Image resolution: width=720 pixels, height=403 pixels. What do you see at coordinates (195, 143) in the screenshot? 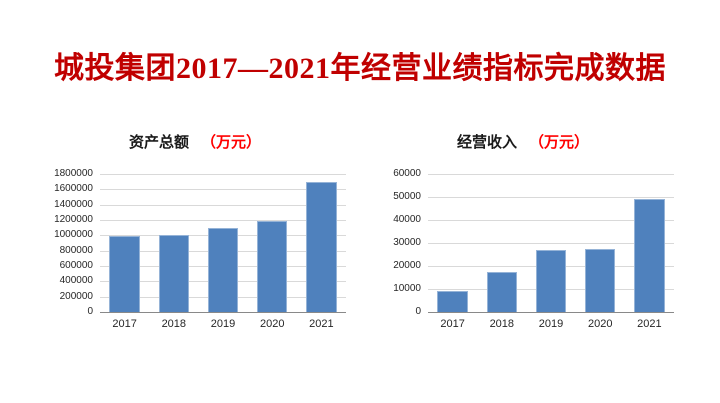
I see `chart-title-total-assets: 资产总额 （万元）` at bounding box center [195, 143].